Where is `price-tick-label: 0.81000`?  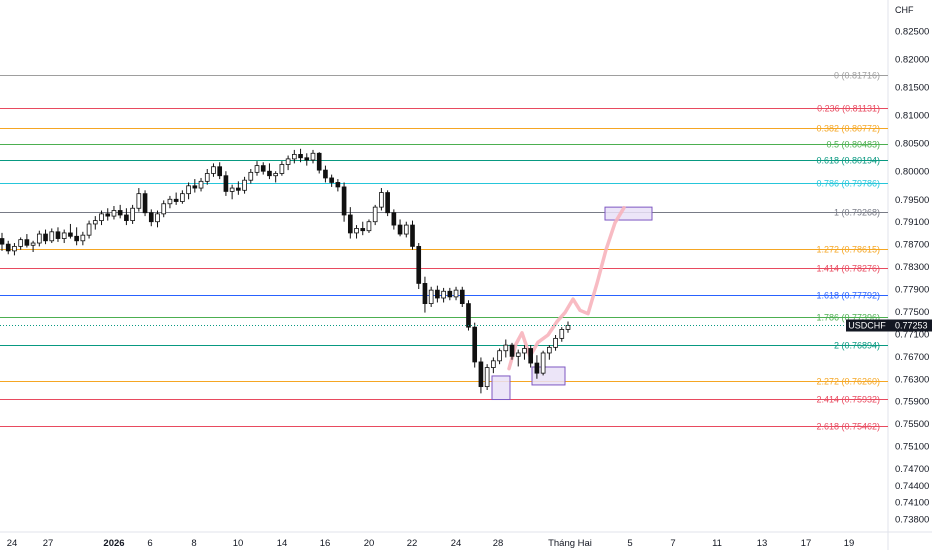
price-tick-label: 0.81000 is located at coordinates (912, 116).